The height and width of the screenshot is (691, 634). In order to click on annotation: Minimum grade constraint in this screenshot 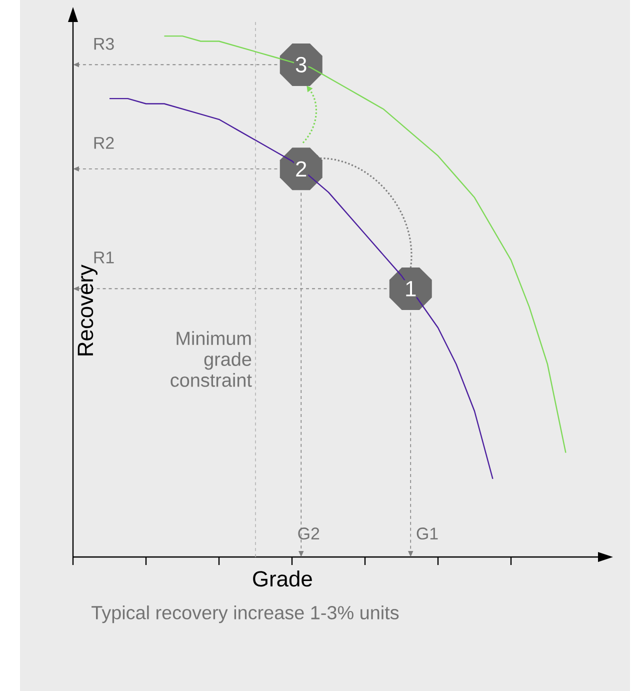, I will do `click(211, 359)`.